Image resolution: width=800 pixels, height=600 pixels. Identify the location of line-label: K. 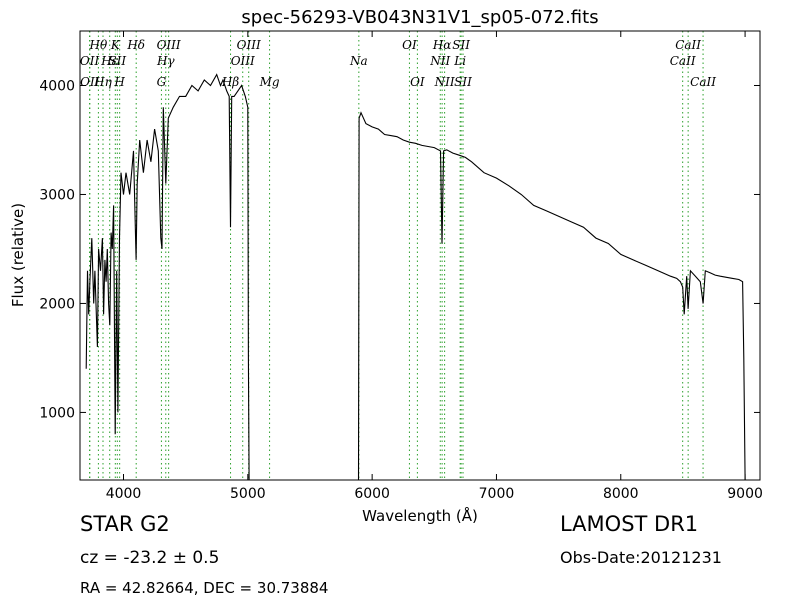
(115, 45).